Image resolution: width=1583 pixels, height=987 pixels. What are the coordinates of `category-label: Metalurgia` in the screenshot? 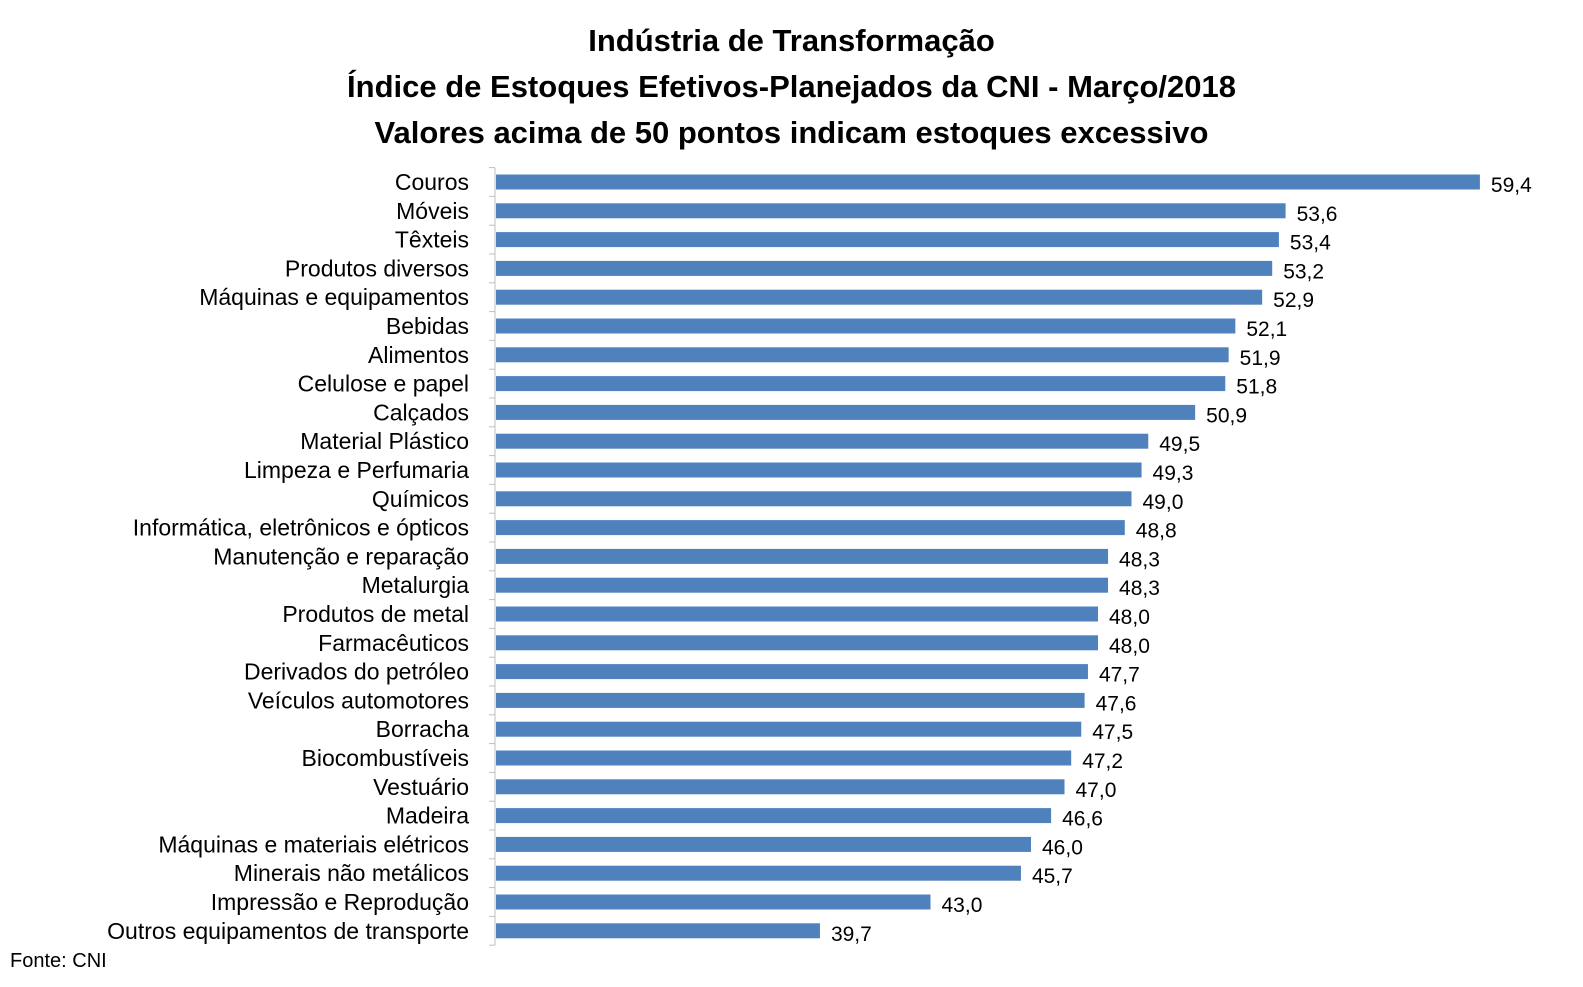 It's located at (416, 585).